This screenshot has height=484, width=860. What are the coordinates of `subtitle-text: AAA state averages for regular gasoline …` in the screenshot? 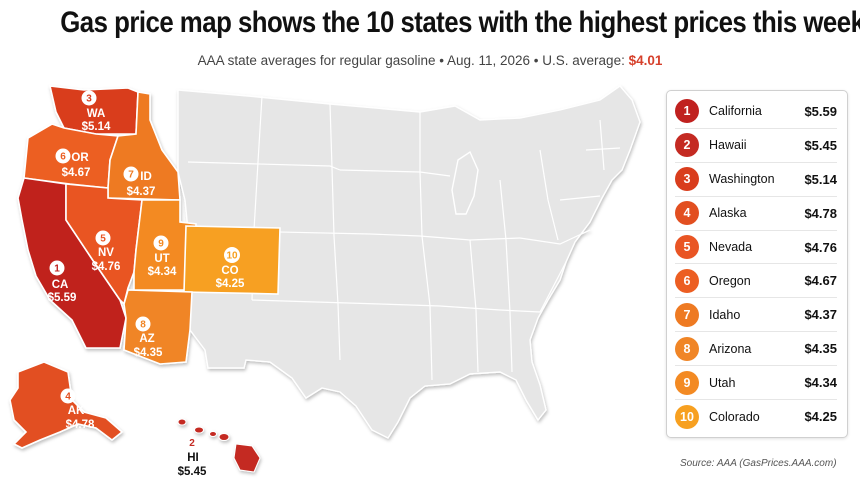 It's located at (413, 60).